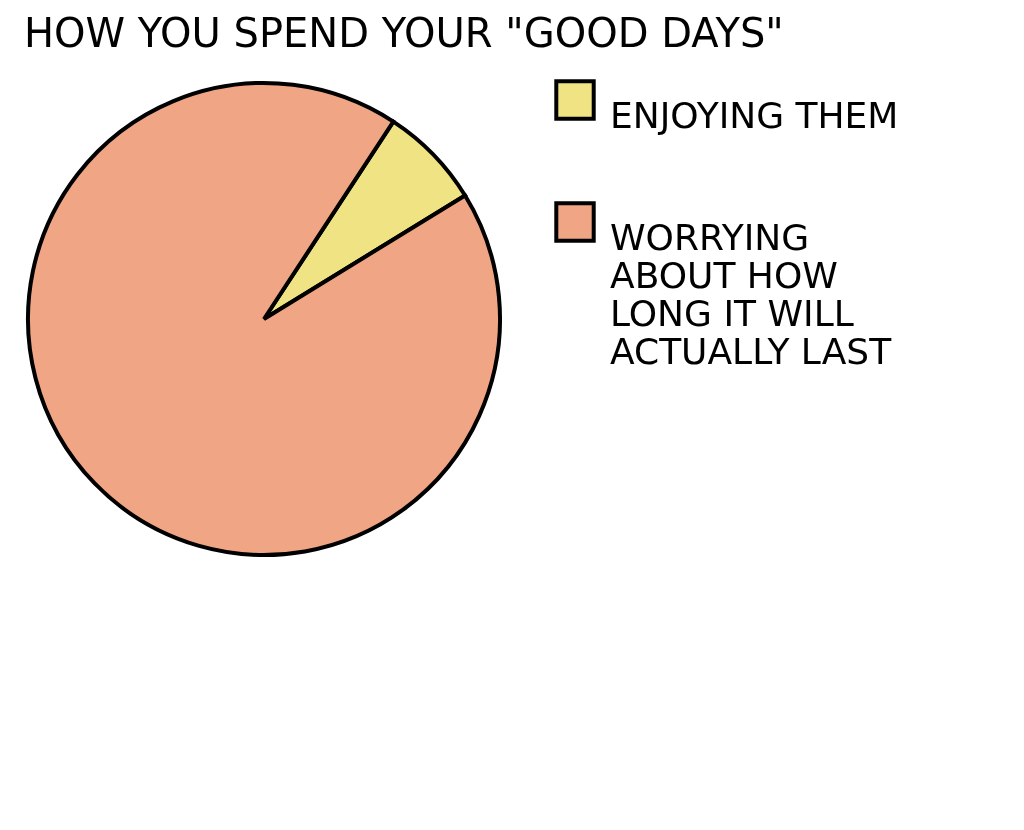 This screenshot has width=1024, height=830. What do you see at coordinates (751, 294) in the screenshot?
I see `legend-label: WORRYING ABOUT HOW LONG IT WILL ACTUALLY LAST` at bounding box center [751, 294].